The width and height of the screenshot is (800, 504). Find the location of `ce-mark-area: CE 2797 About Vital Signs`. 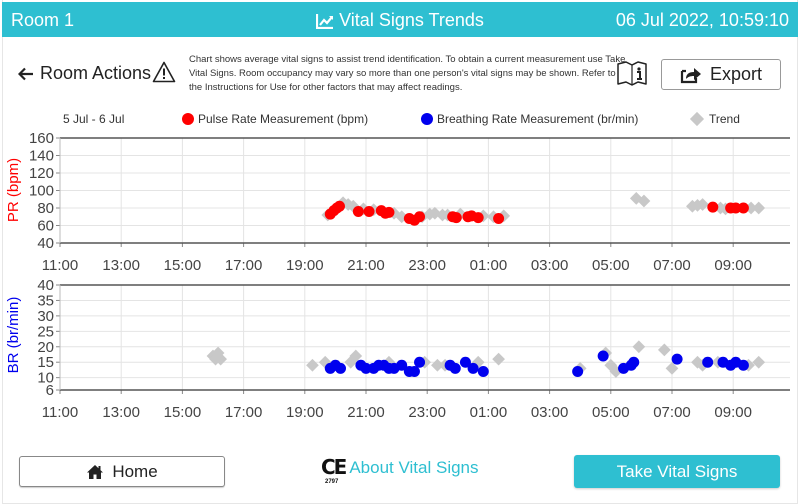

ce-mark-area: CE 2797 About Vital Signs is located at coordinates (400, 470).